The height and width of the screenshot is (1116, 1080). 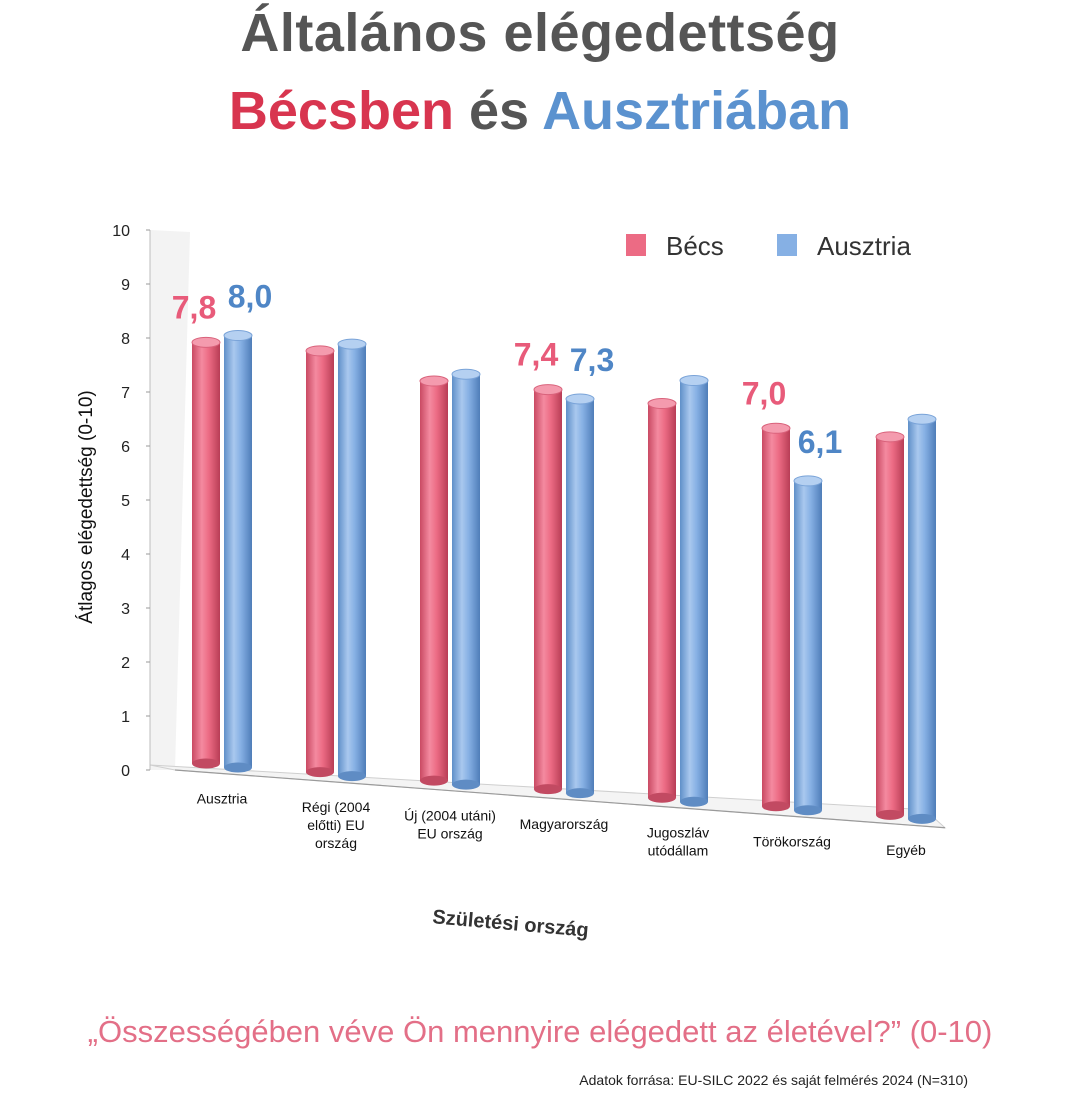 I want to click on data-label-ausztria: 8,0, so click(x=250, y=297).